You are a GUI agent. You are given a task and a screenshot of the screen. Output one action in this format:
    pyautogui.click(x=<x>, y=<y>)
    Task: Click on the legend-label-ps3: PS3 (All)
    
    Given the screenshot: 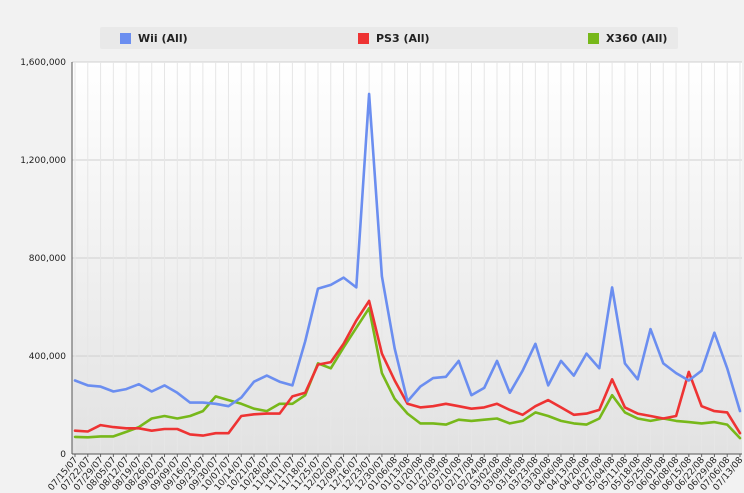 What is the action you would take?
    pyautogui.click(x=403, y=38)
    